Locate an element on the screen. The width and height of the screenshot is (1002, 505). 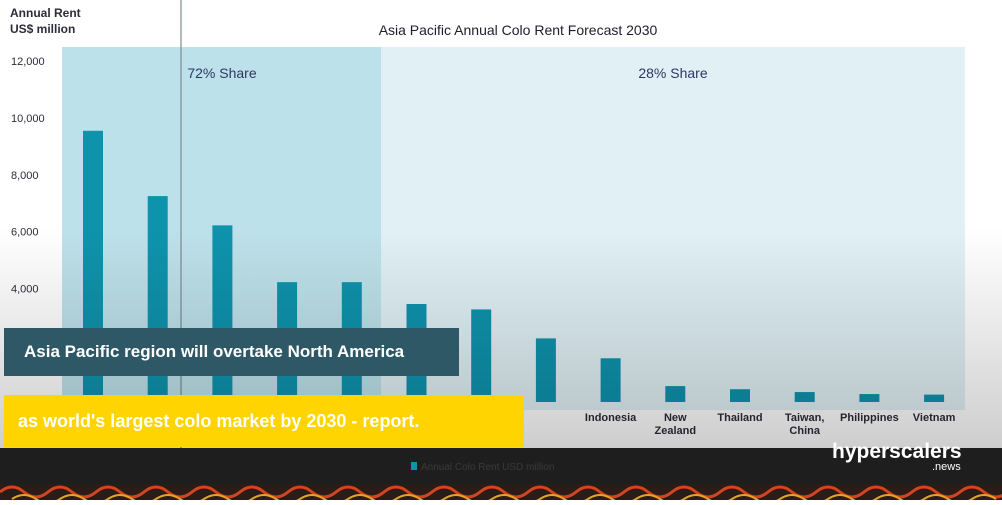
y-axis-label-line1: Annual Rent is located at coordinates (45, 13).